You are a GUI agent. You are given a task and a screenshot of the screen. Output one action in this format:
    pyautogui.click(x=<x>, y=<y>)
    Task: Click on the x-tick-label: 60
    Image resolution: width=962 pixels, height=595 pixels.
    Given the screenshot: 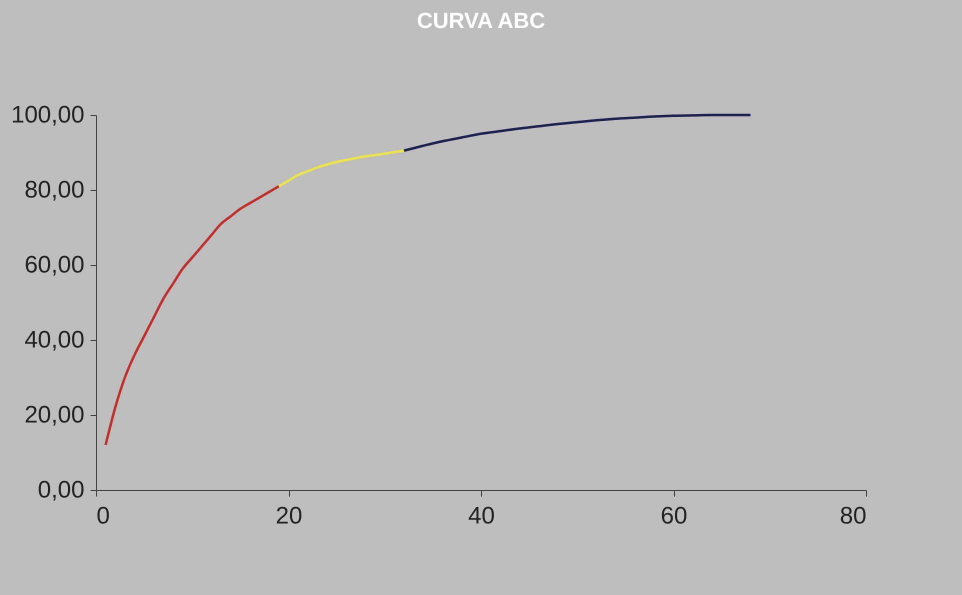 What is the action you would take?
    pyautogui.click(x=674, y=516)
    